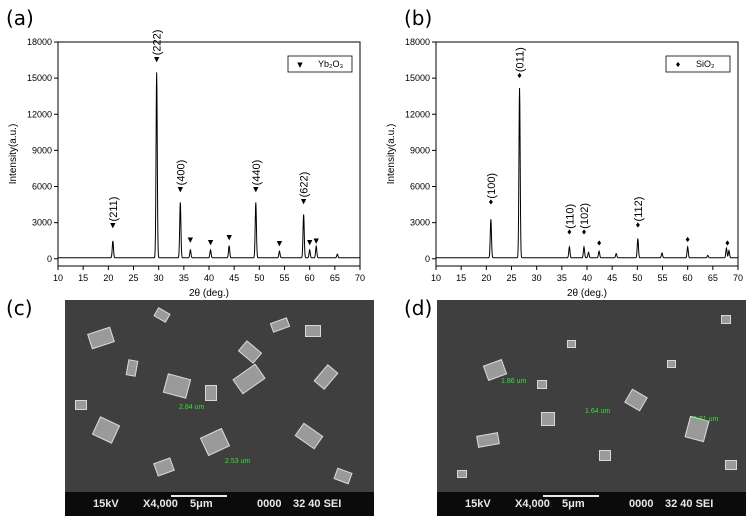  What do you see at coordinates (585, 216) in the screenshot?
I see `peak-hkl-label: (102)` at bounding box center [585, 216].